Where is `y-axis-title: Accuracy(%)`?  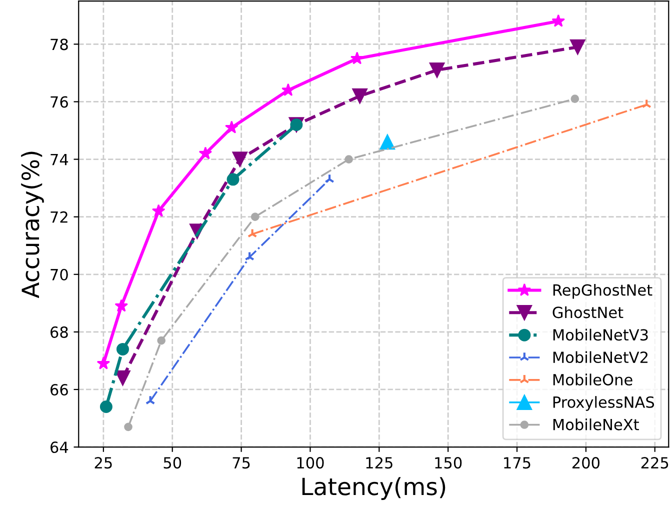
y-axis-title: Accuracy(%) is located at coordinates (32, 225).